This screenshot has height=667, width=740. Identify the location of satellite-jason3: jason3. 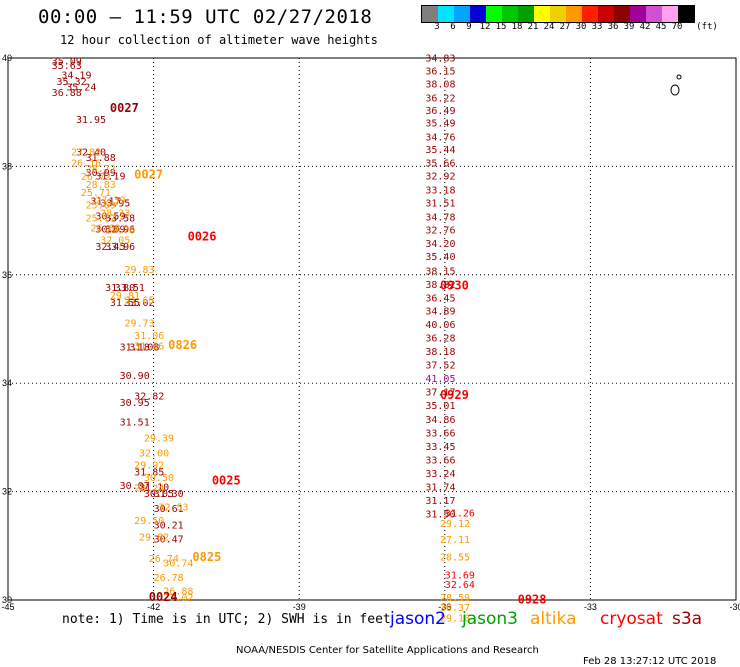
(490, 619).